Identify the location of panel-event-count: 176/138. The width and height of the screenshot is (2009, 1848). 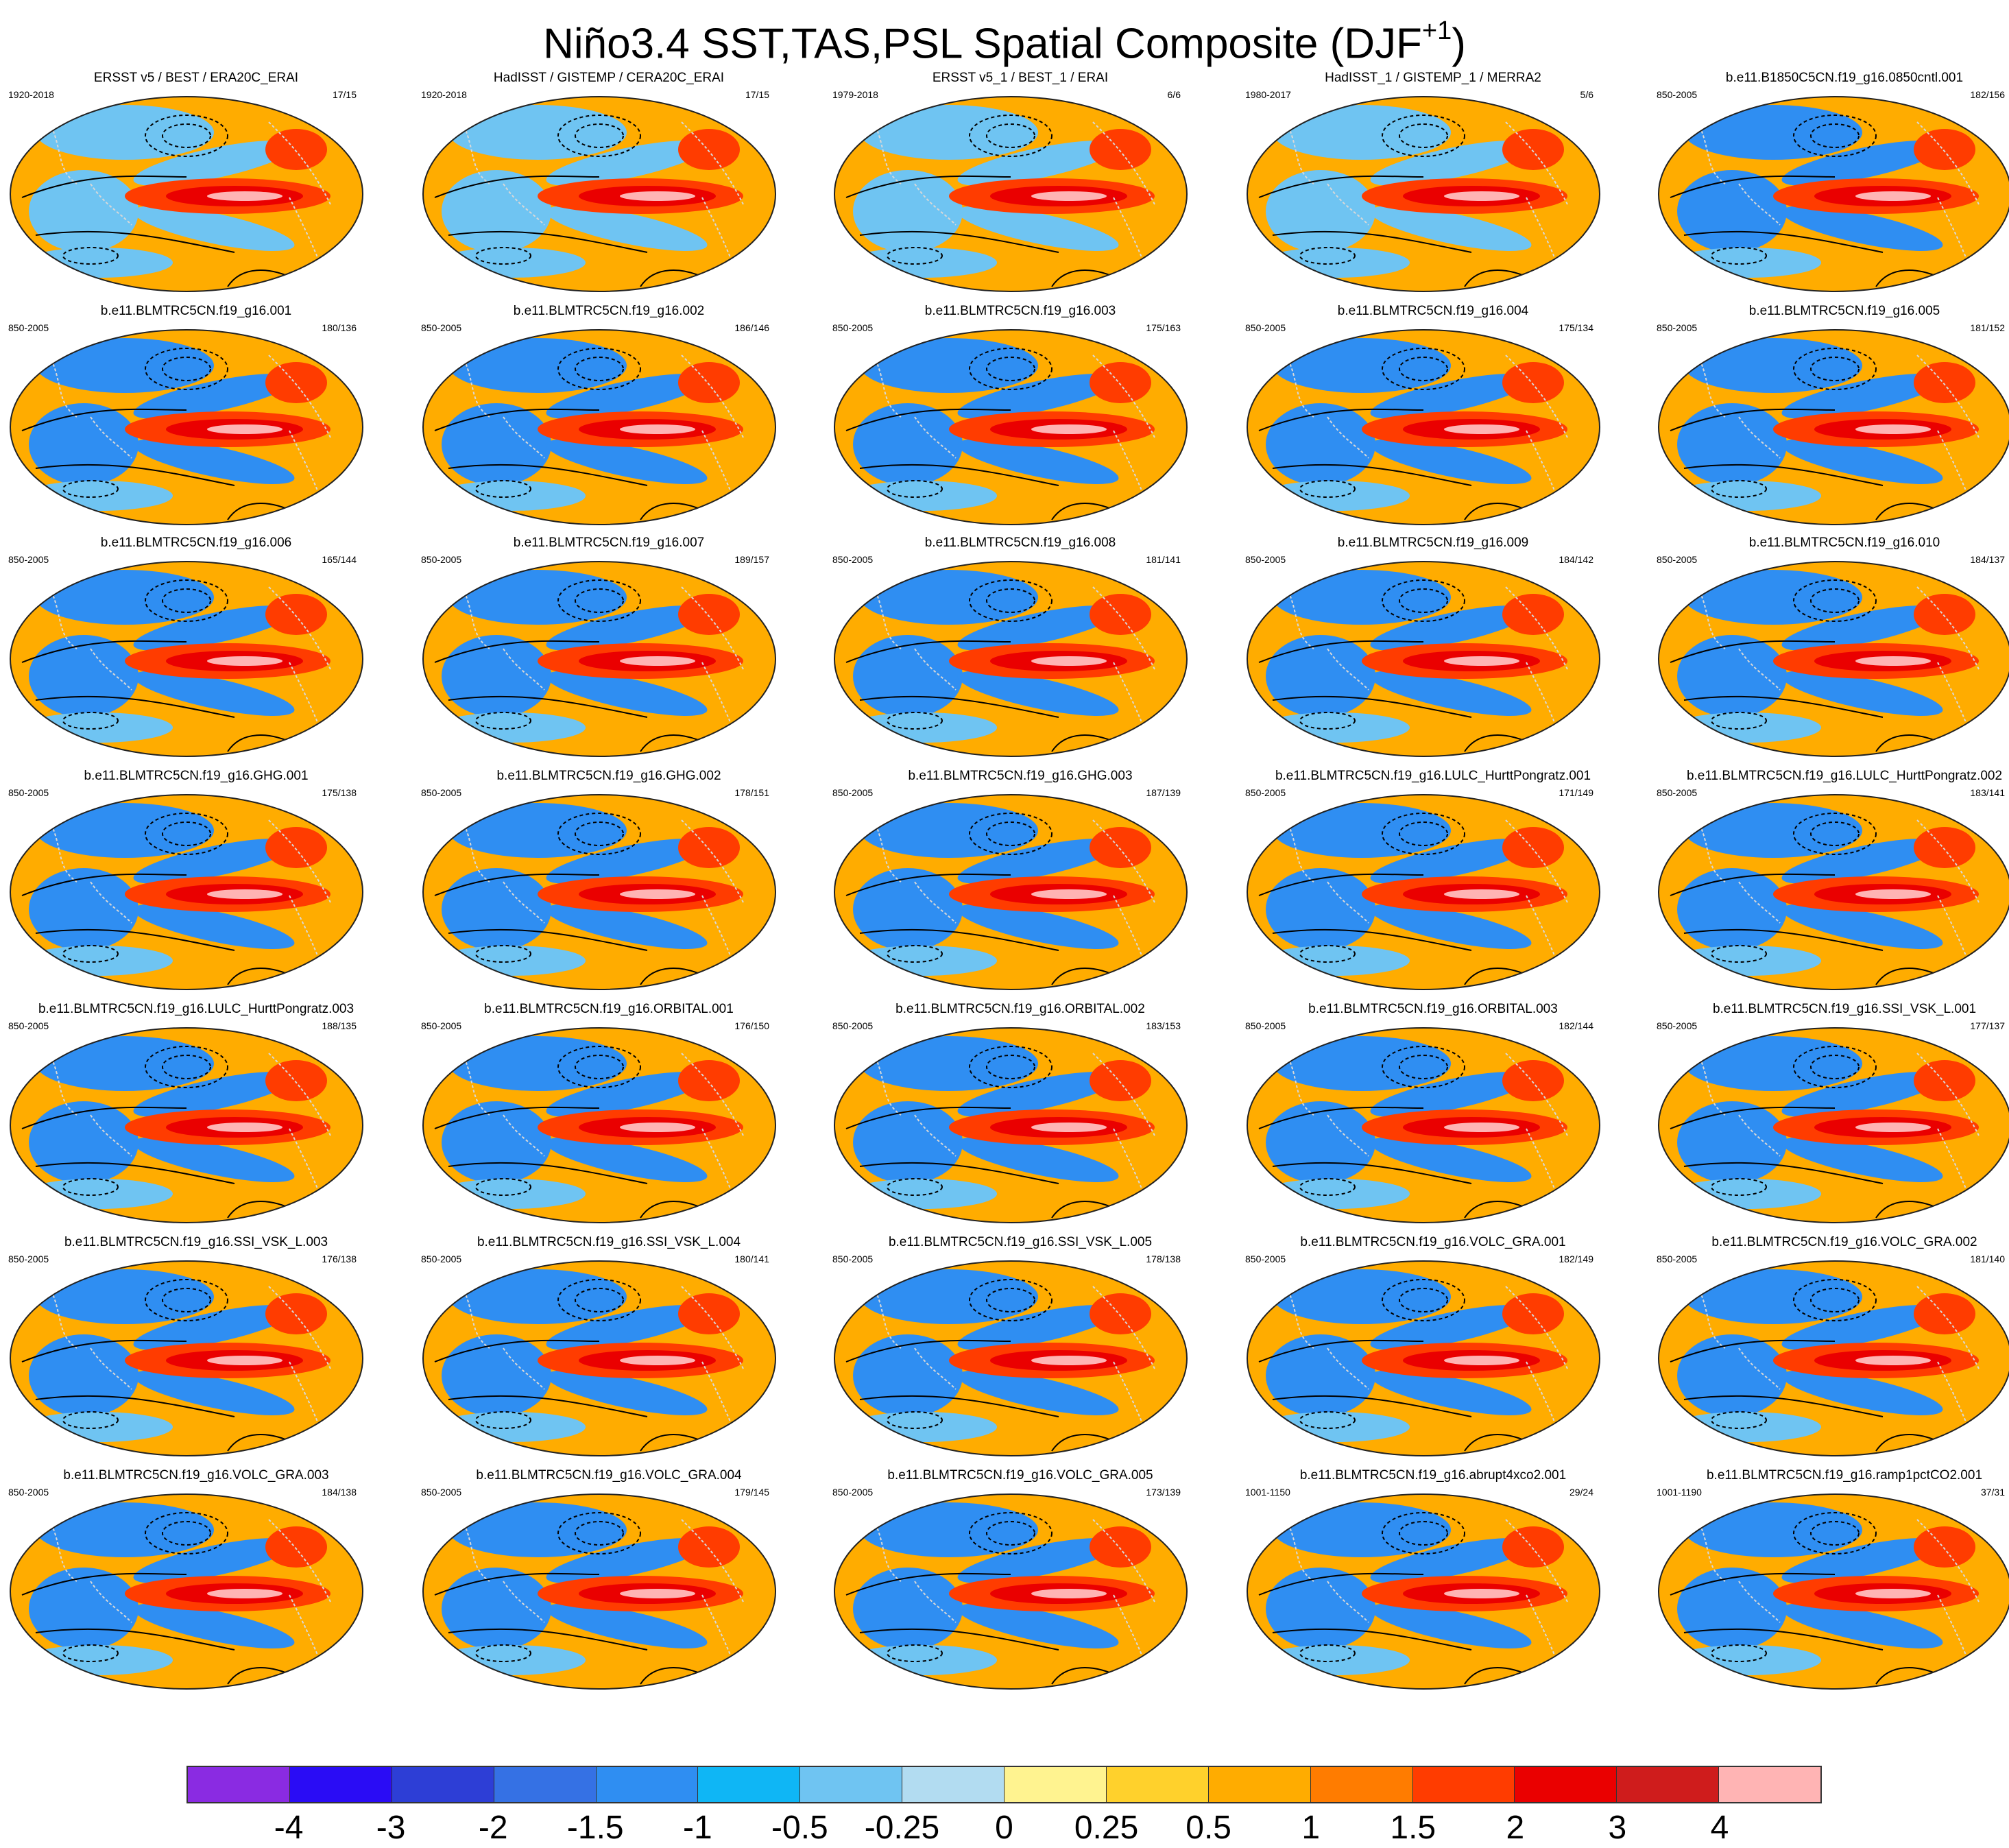
(339, 1258).